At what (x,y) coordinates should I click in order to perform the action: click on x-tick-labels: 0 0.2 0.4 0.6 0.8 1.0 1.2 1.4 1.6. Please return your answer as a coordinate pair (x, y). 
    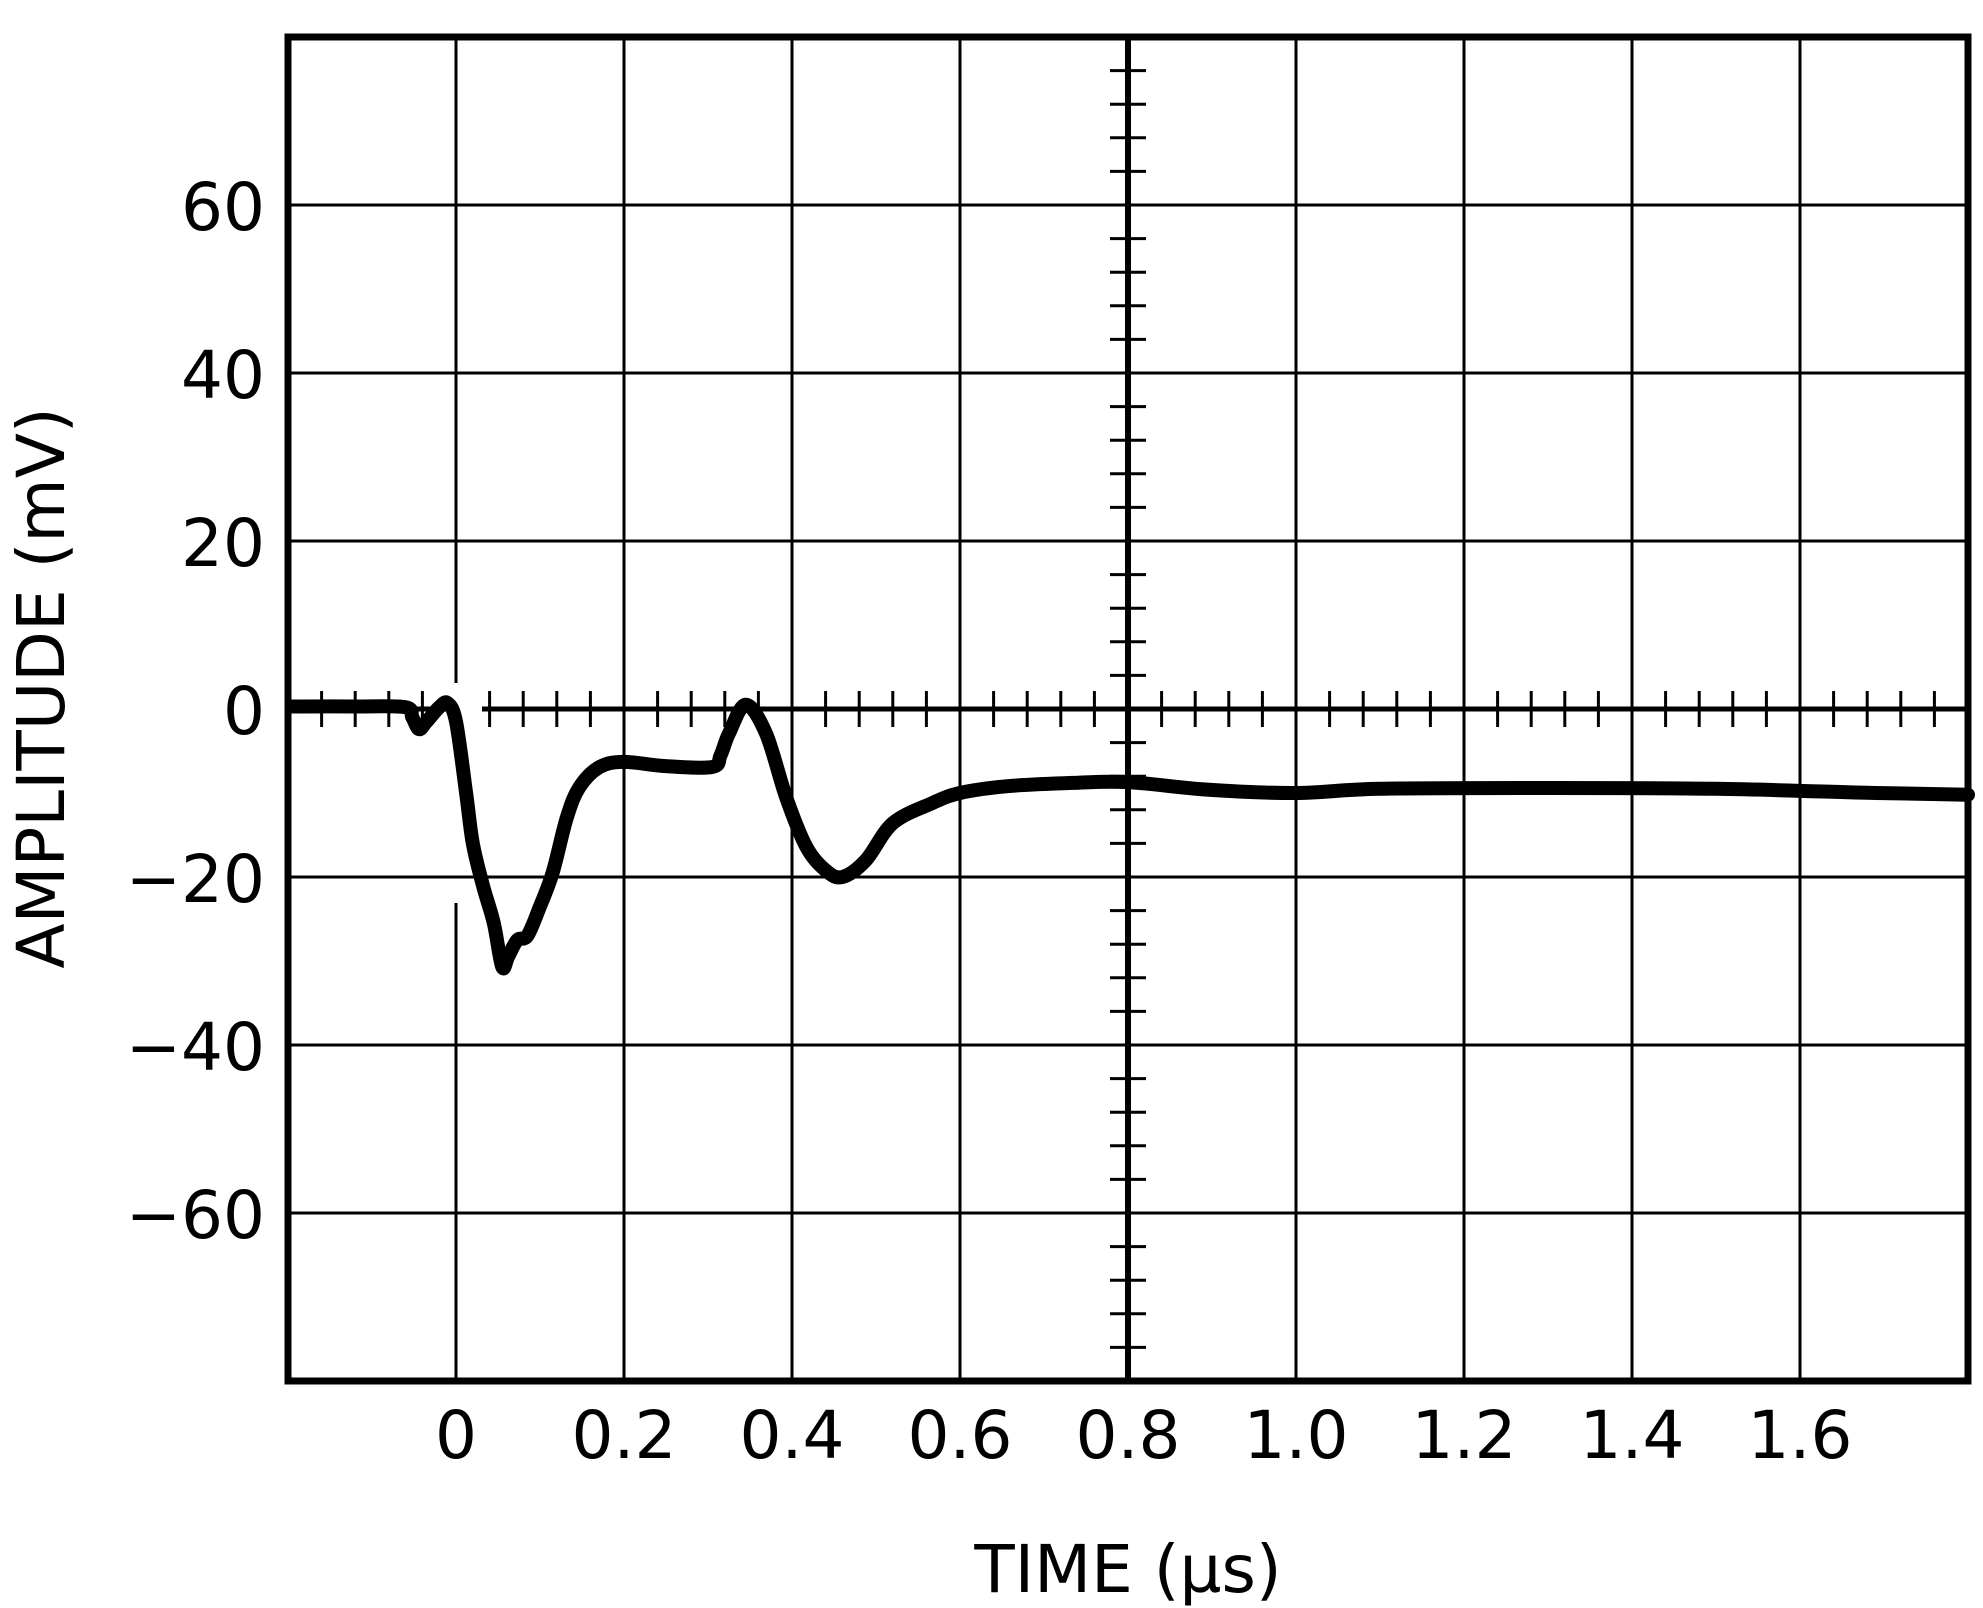
    Looking at the image, I should click on (1143, 1435).